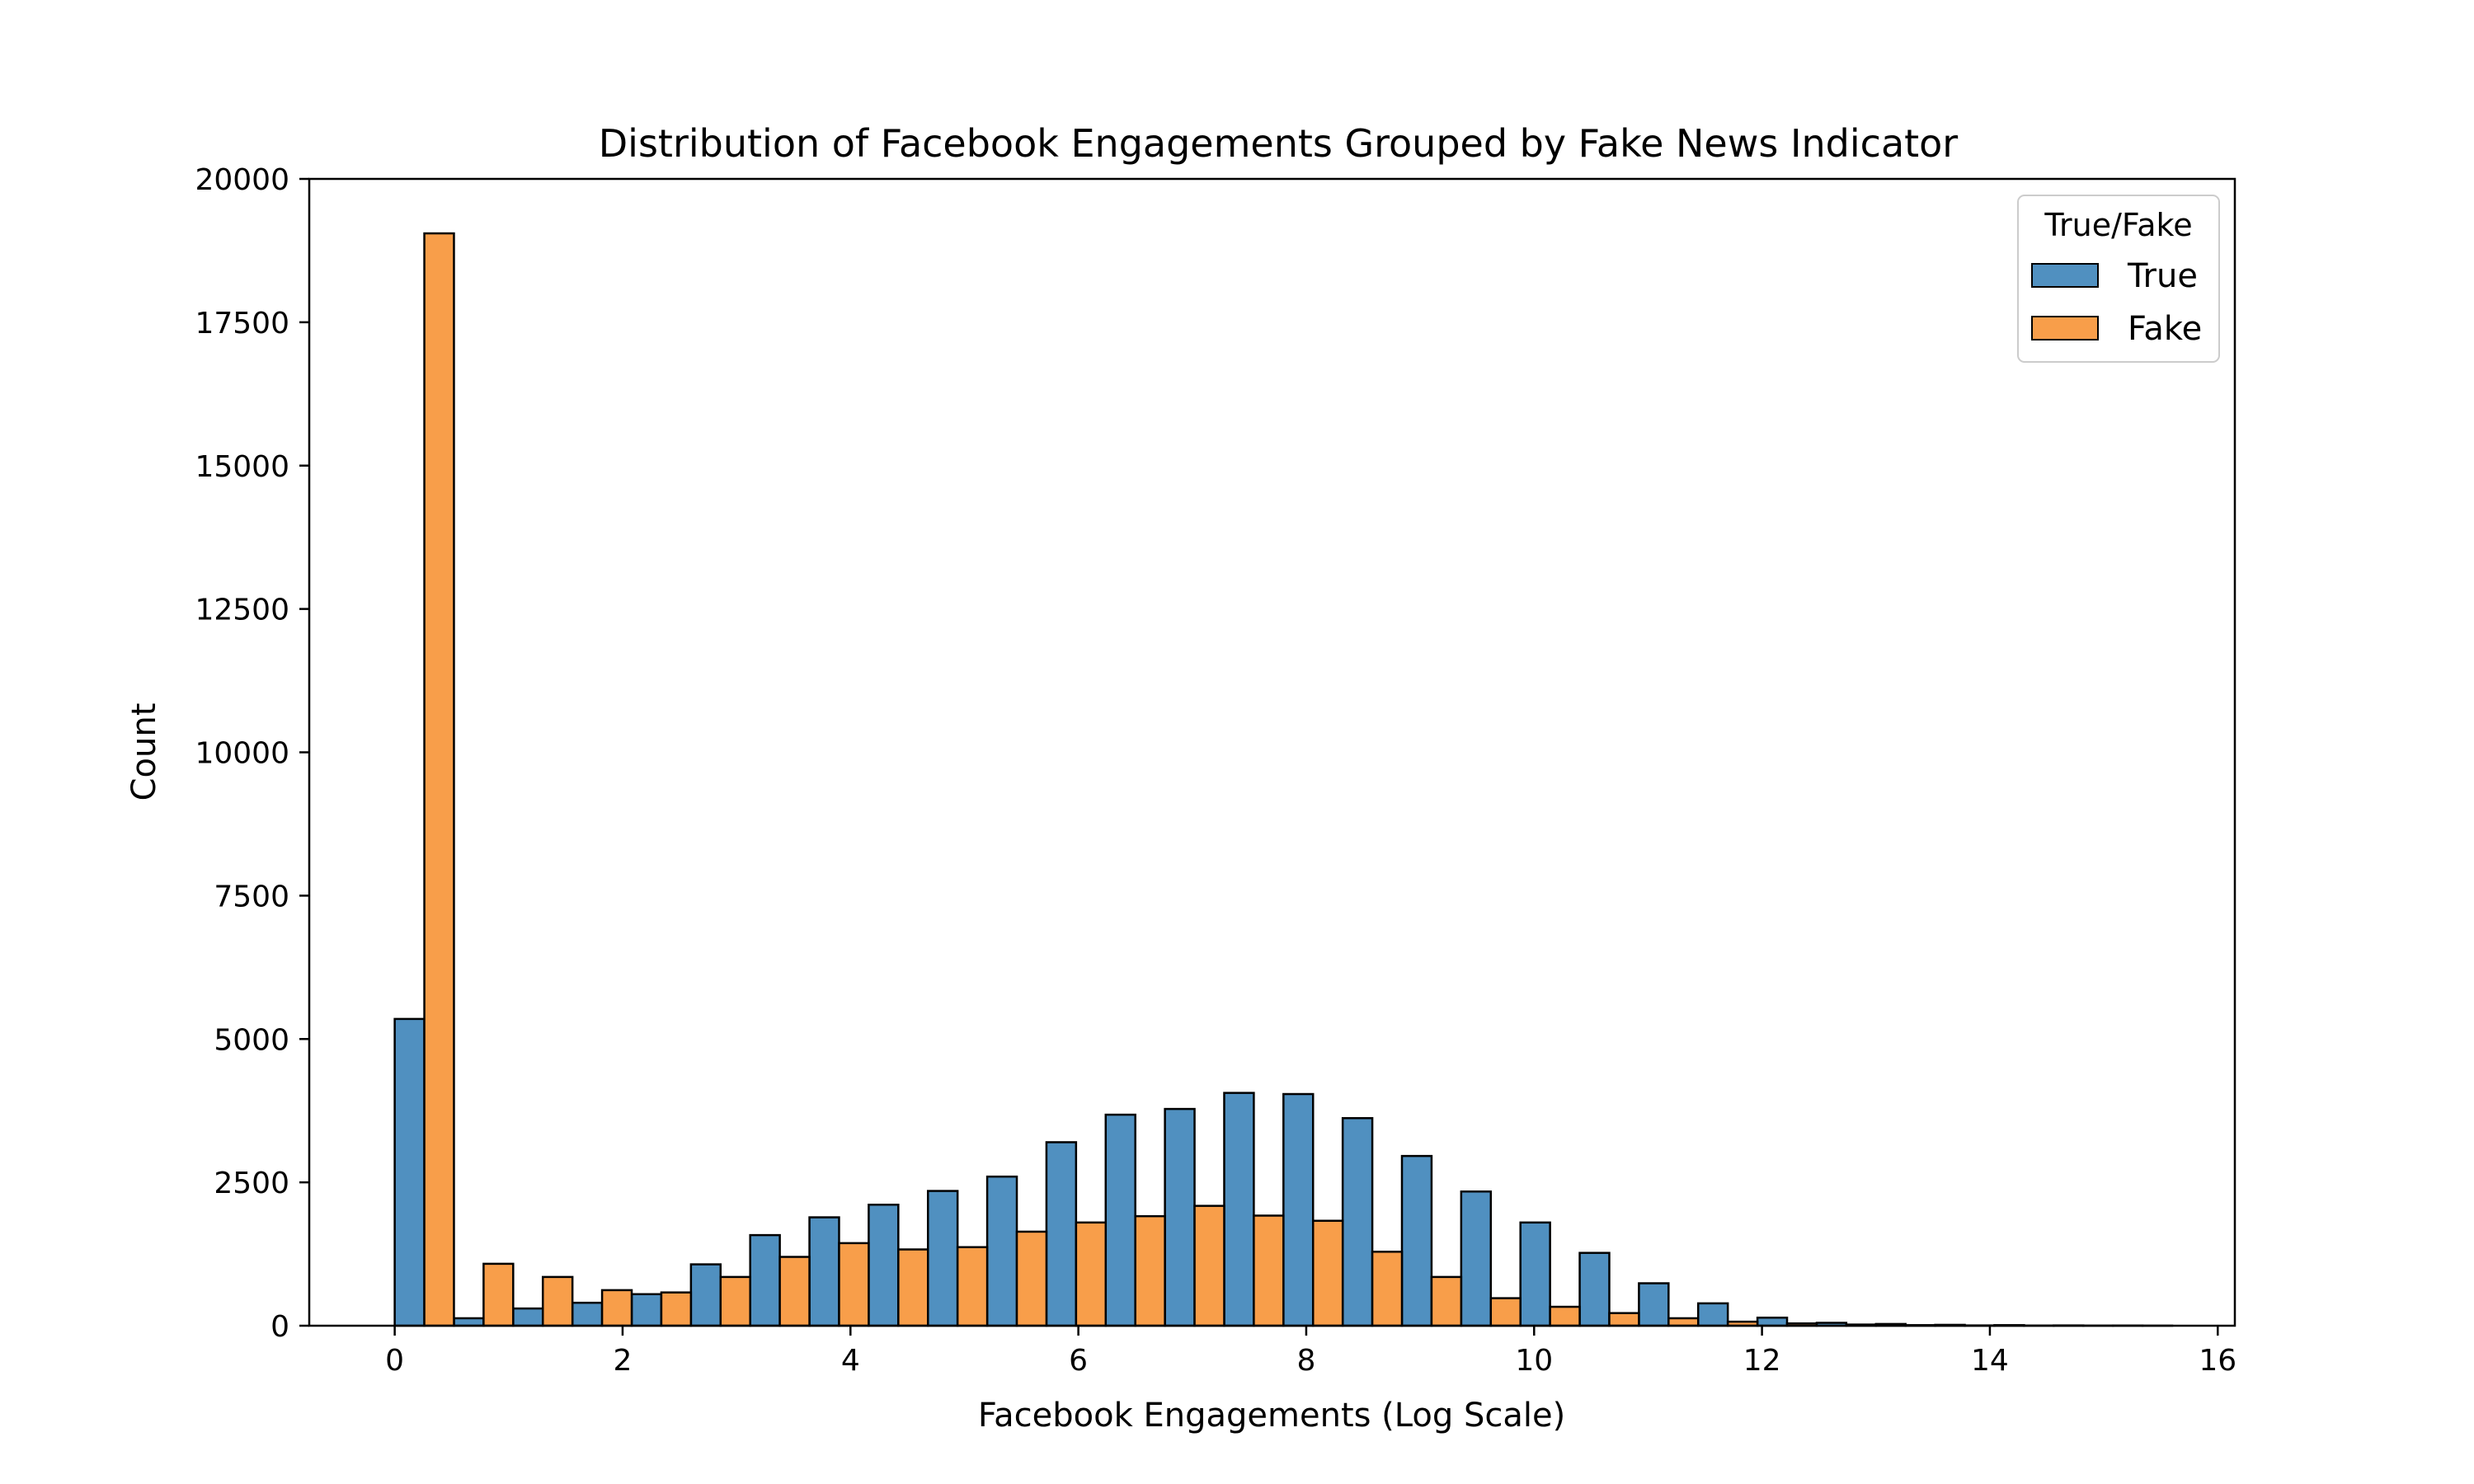  Describe the element at coordinates (251, 1040) in the screenshot. I see `y-tick-label: 5000` at that location.